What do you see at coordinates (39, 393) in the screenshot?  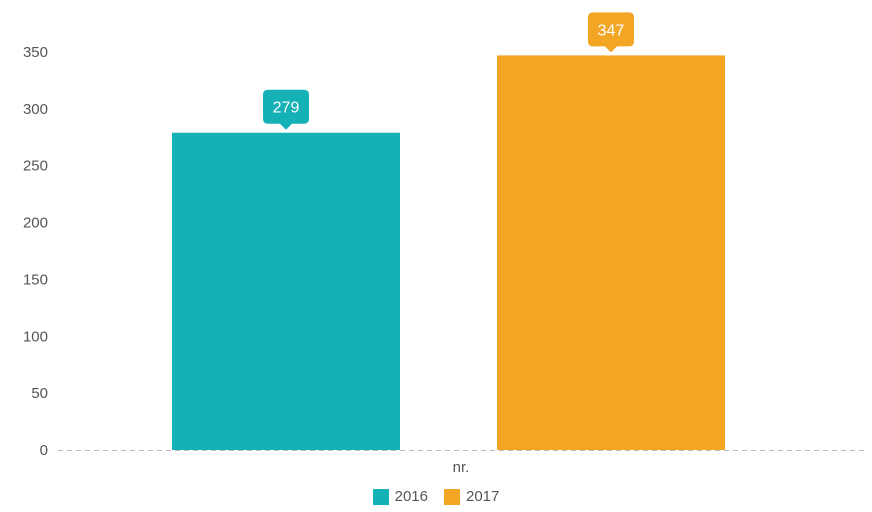 I see `y-tick-label: 50` at bounding box center [39, 393].